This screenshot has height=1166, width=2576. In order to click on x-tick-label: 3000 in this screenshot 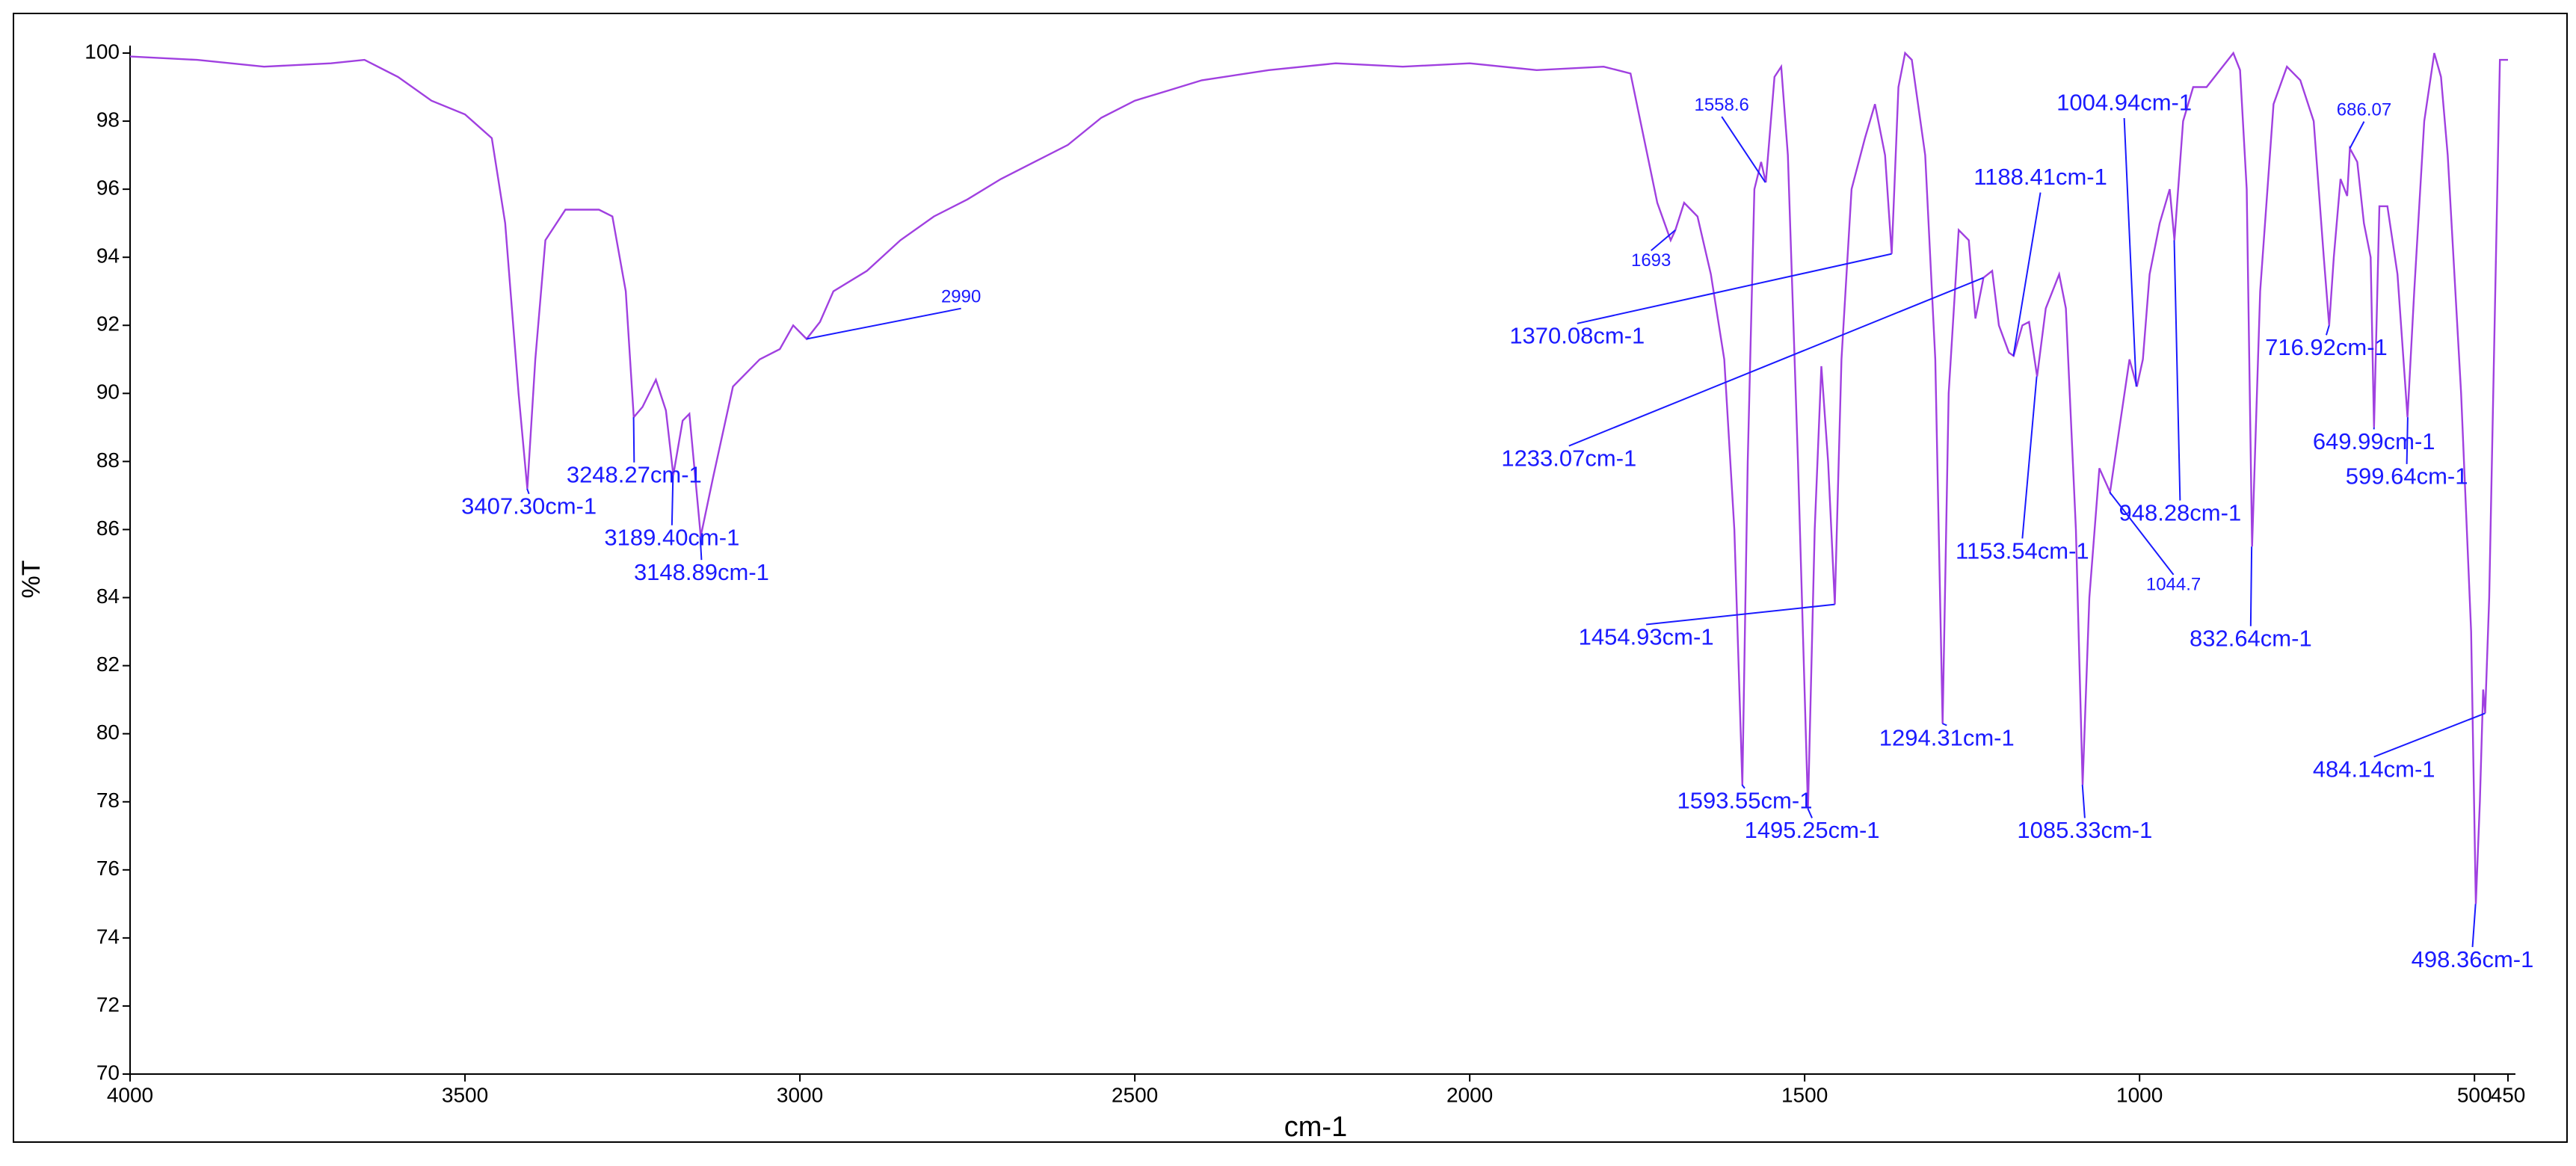, I will do `click(800, 1094)`.